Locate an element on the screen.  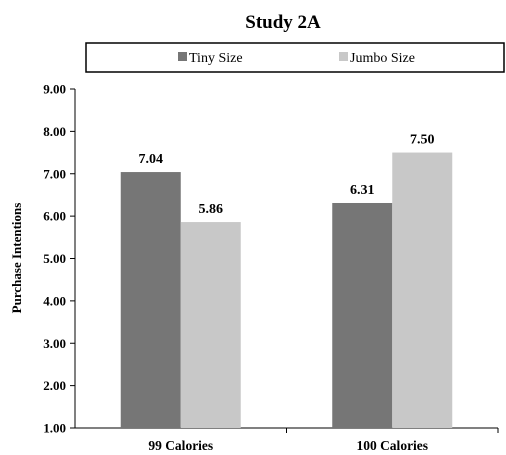
y-tick-label: 3.00 is located at coordinates (54, 343).